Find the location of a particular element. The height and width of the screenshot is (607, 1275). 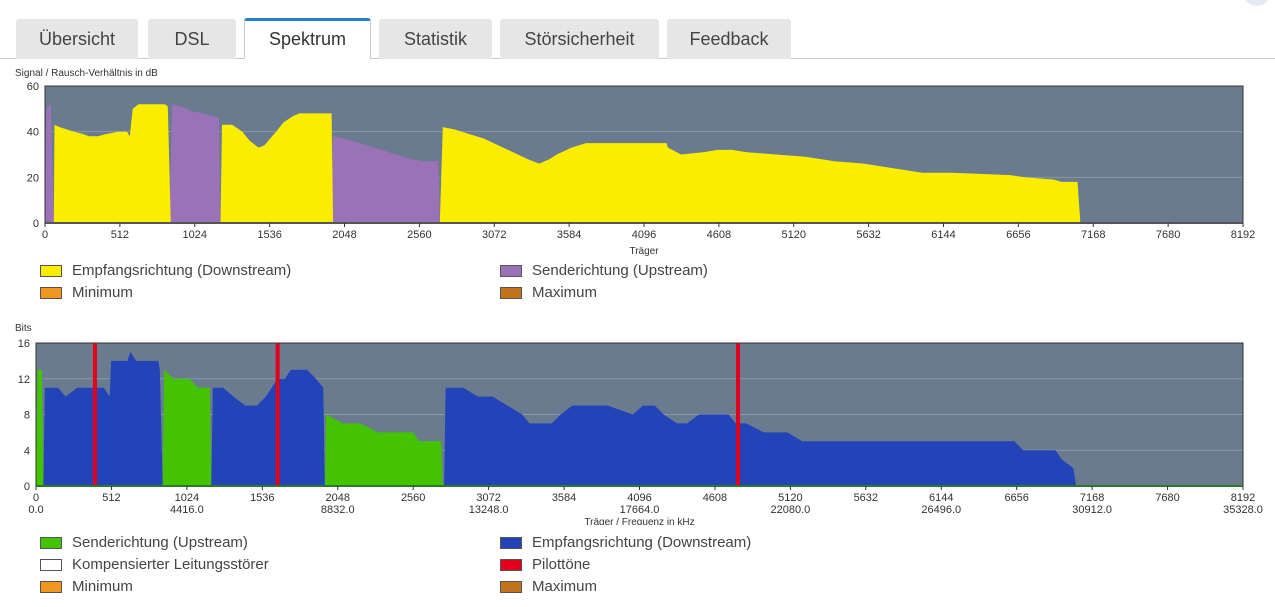

bits-legend-item: Maximum is located at coordinates (548, 586).